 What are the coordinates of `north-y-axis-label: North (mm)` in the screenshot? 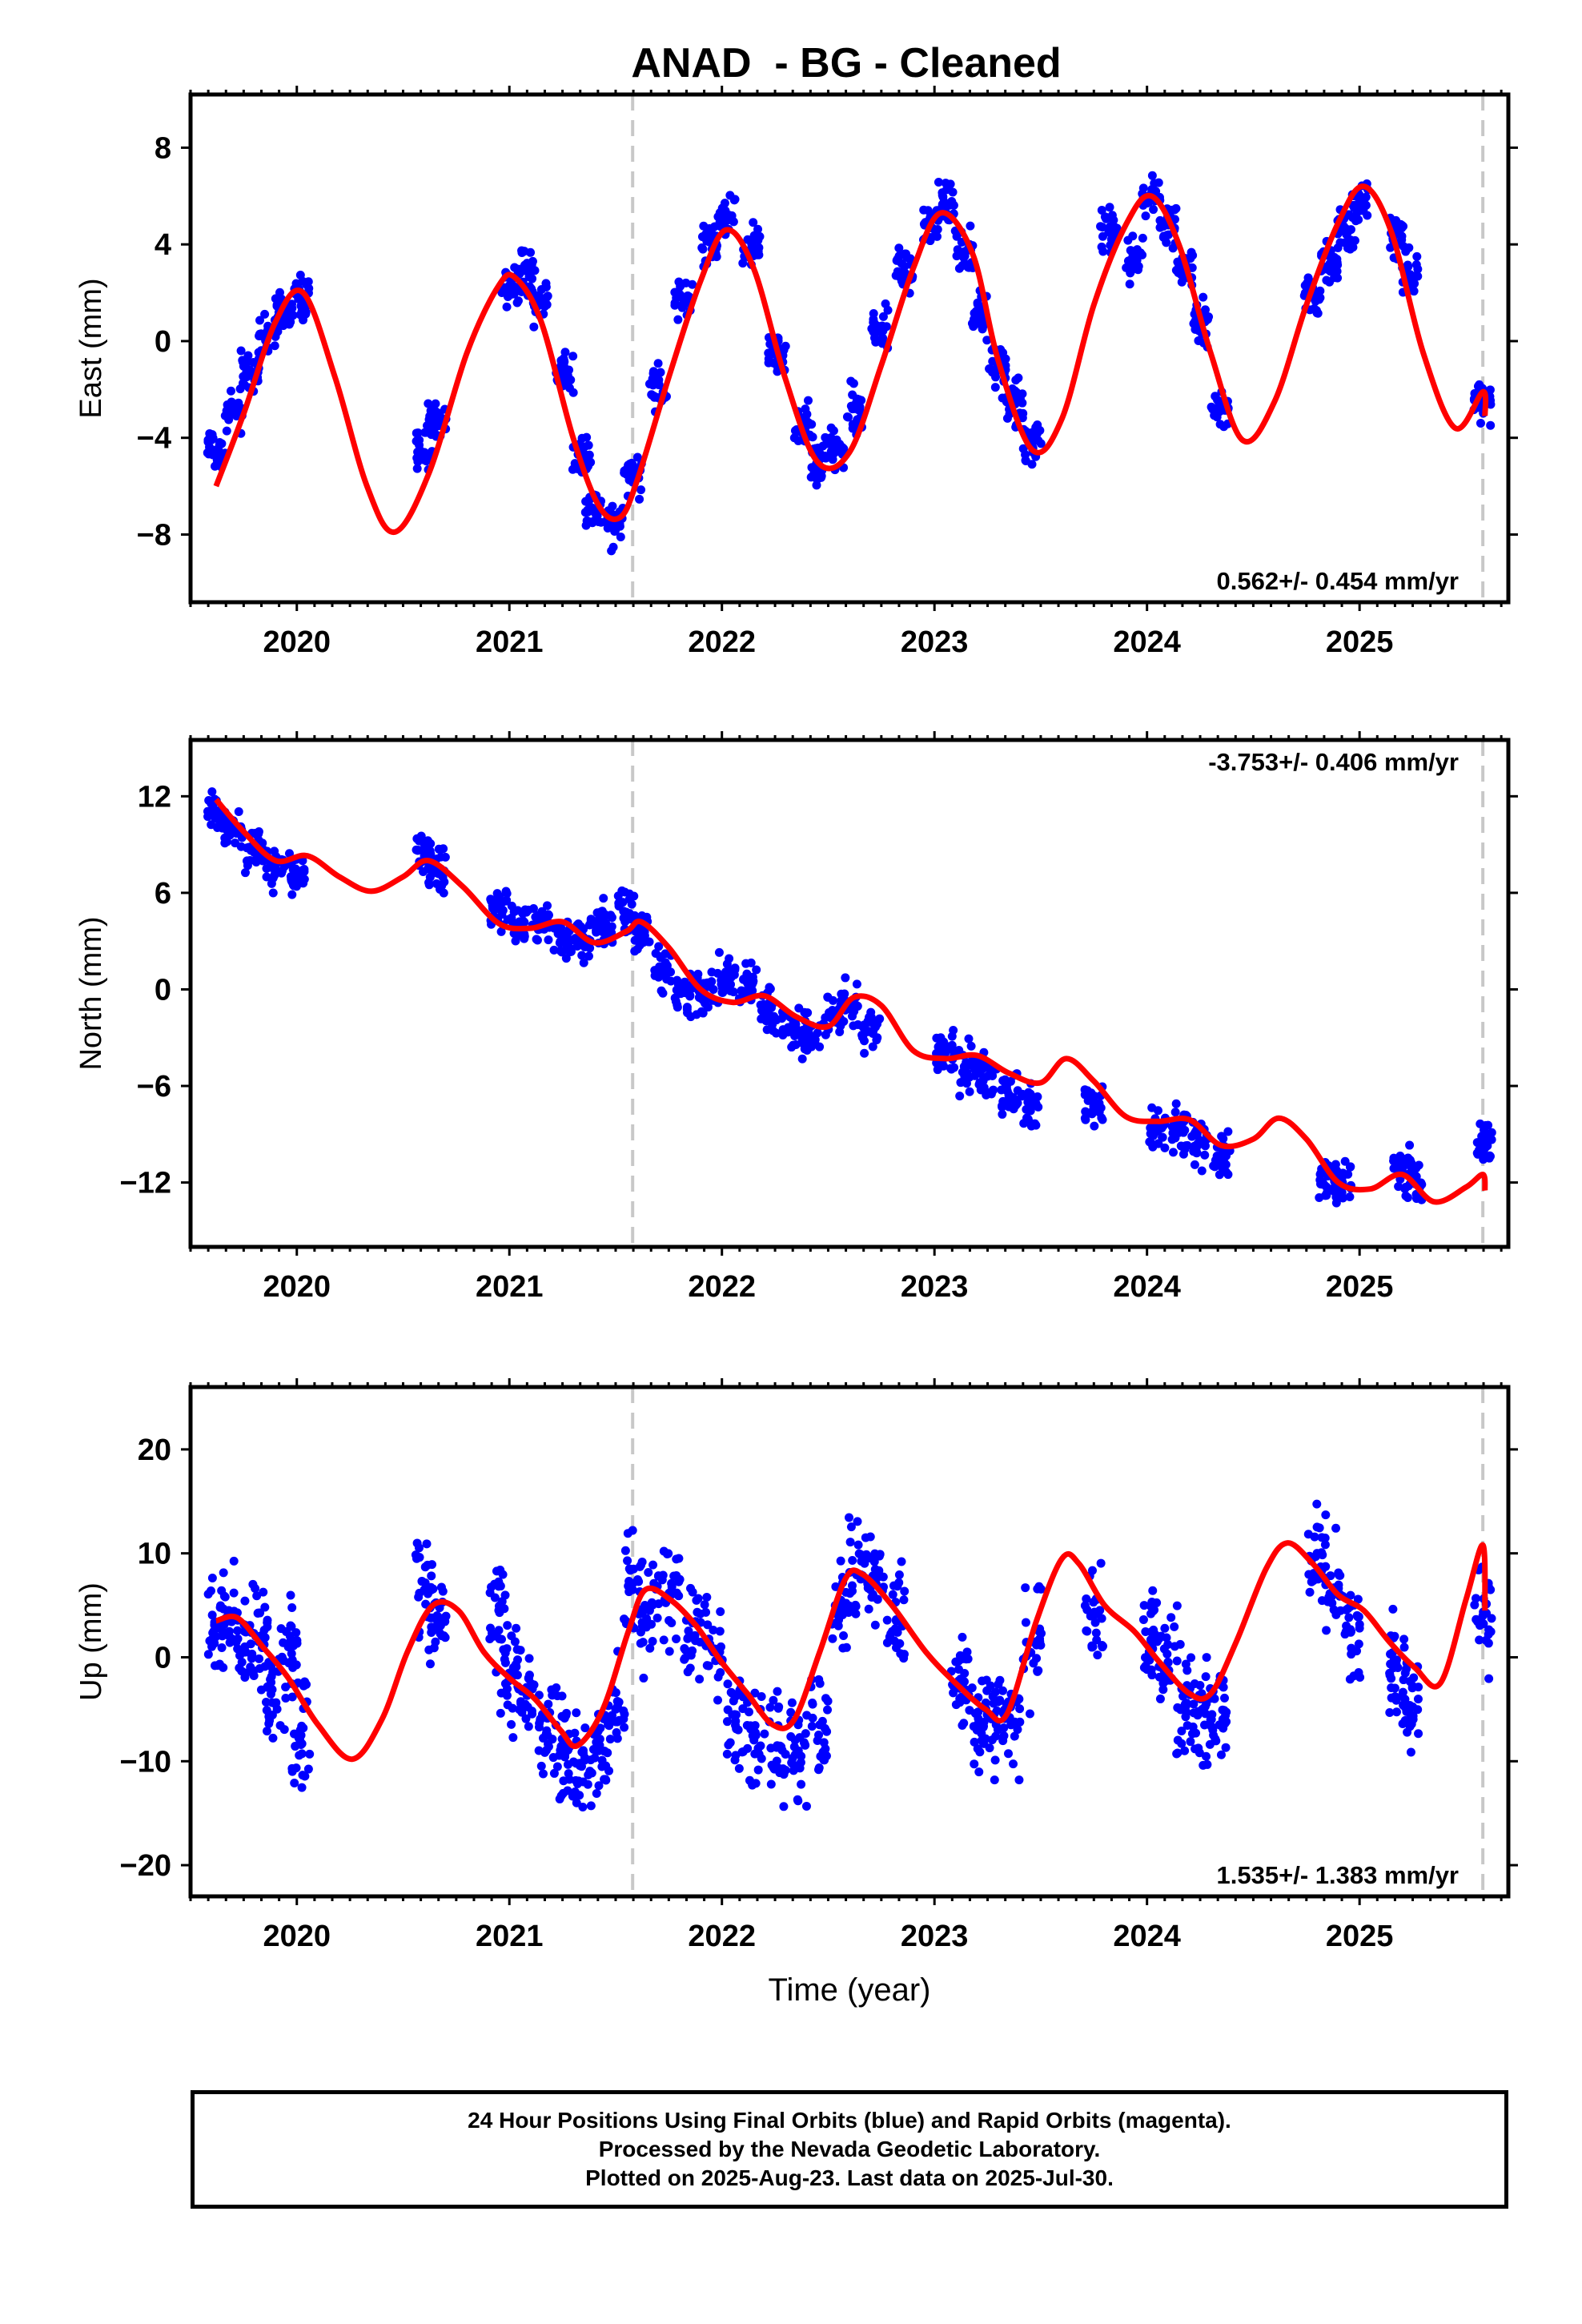 It's located at (91, 993).